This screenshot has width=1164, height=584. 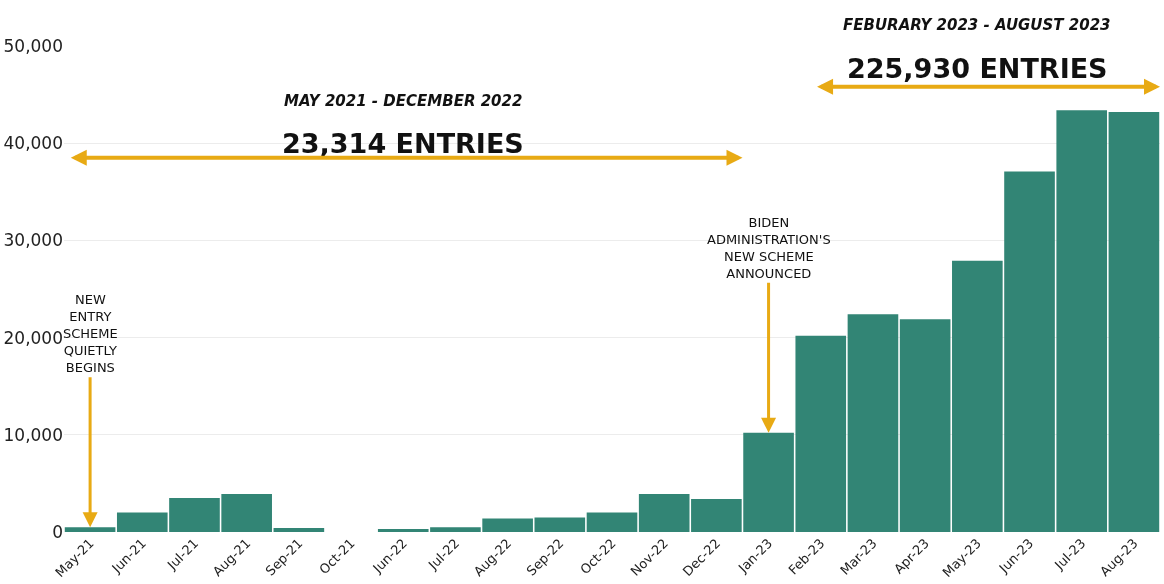 I want to click on y-tick-label: 0, so click(x=57, y=531).